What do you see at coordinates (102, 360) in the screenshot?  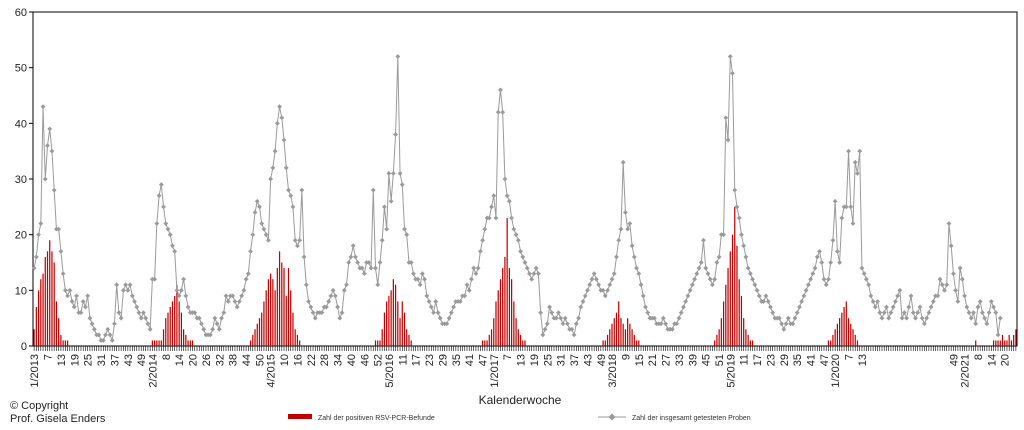 I see `x-tick-label: 31` at bounding box center [102, 360].